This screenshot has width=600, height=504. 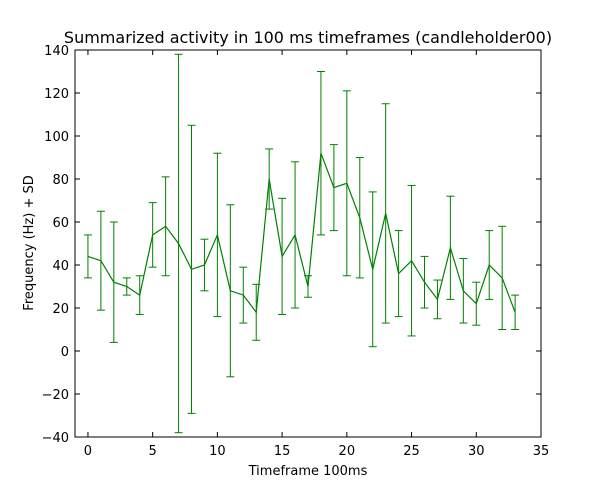 What do you see at coordinates (347, 451) in the screenshot?
I see `x-tick-label: 20` at bounding box center [347, 451].